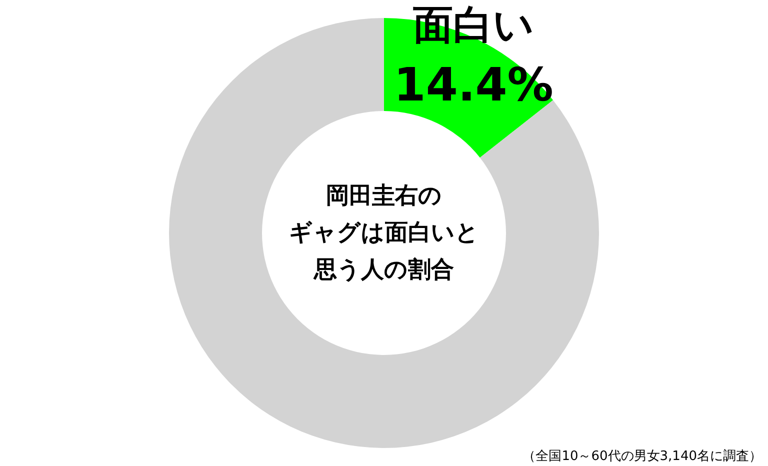  What do you see at coordinates (384, 196) in the screenshot?
I see `text: 岡田圭右の` at bounding box center [384, 196].